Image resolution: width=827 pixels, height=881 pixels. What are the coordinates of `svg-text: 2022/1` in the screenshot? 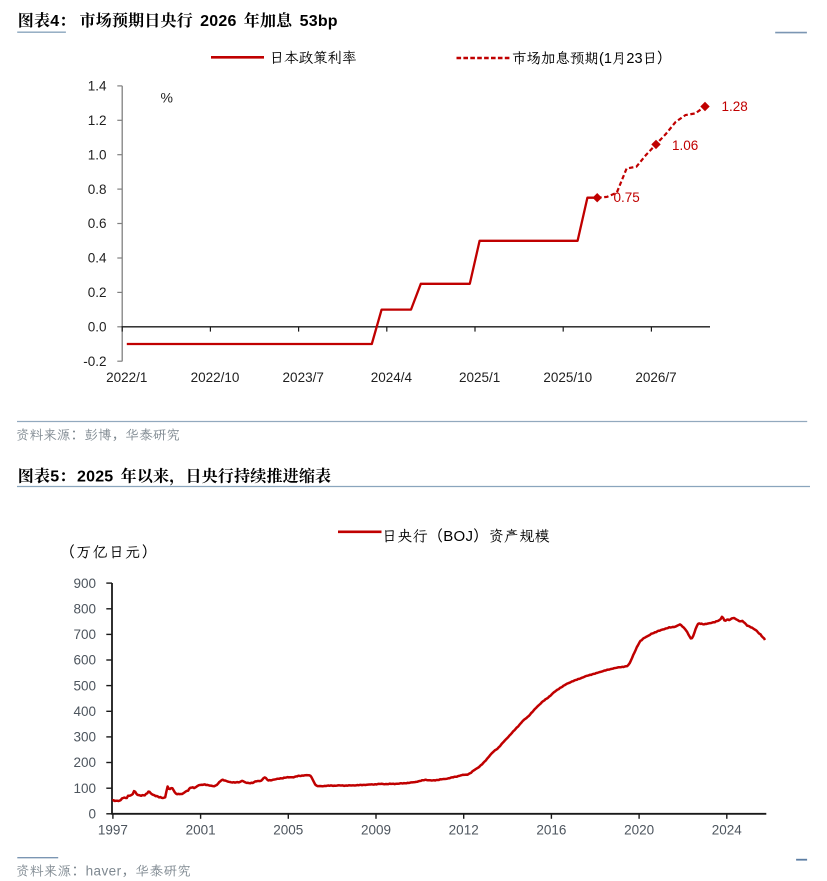 It's located at (126, 377).